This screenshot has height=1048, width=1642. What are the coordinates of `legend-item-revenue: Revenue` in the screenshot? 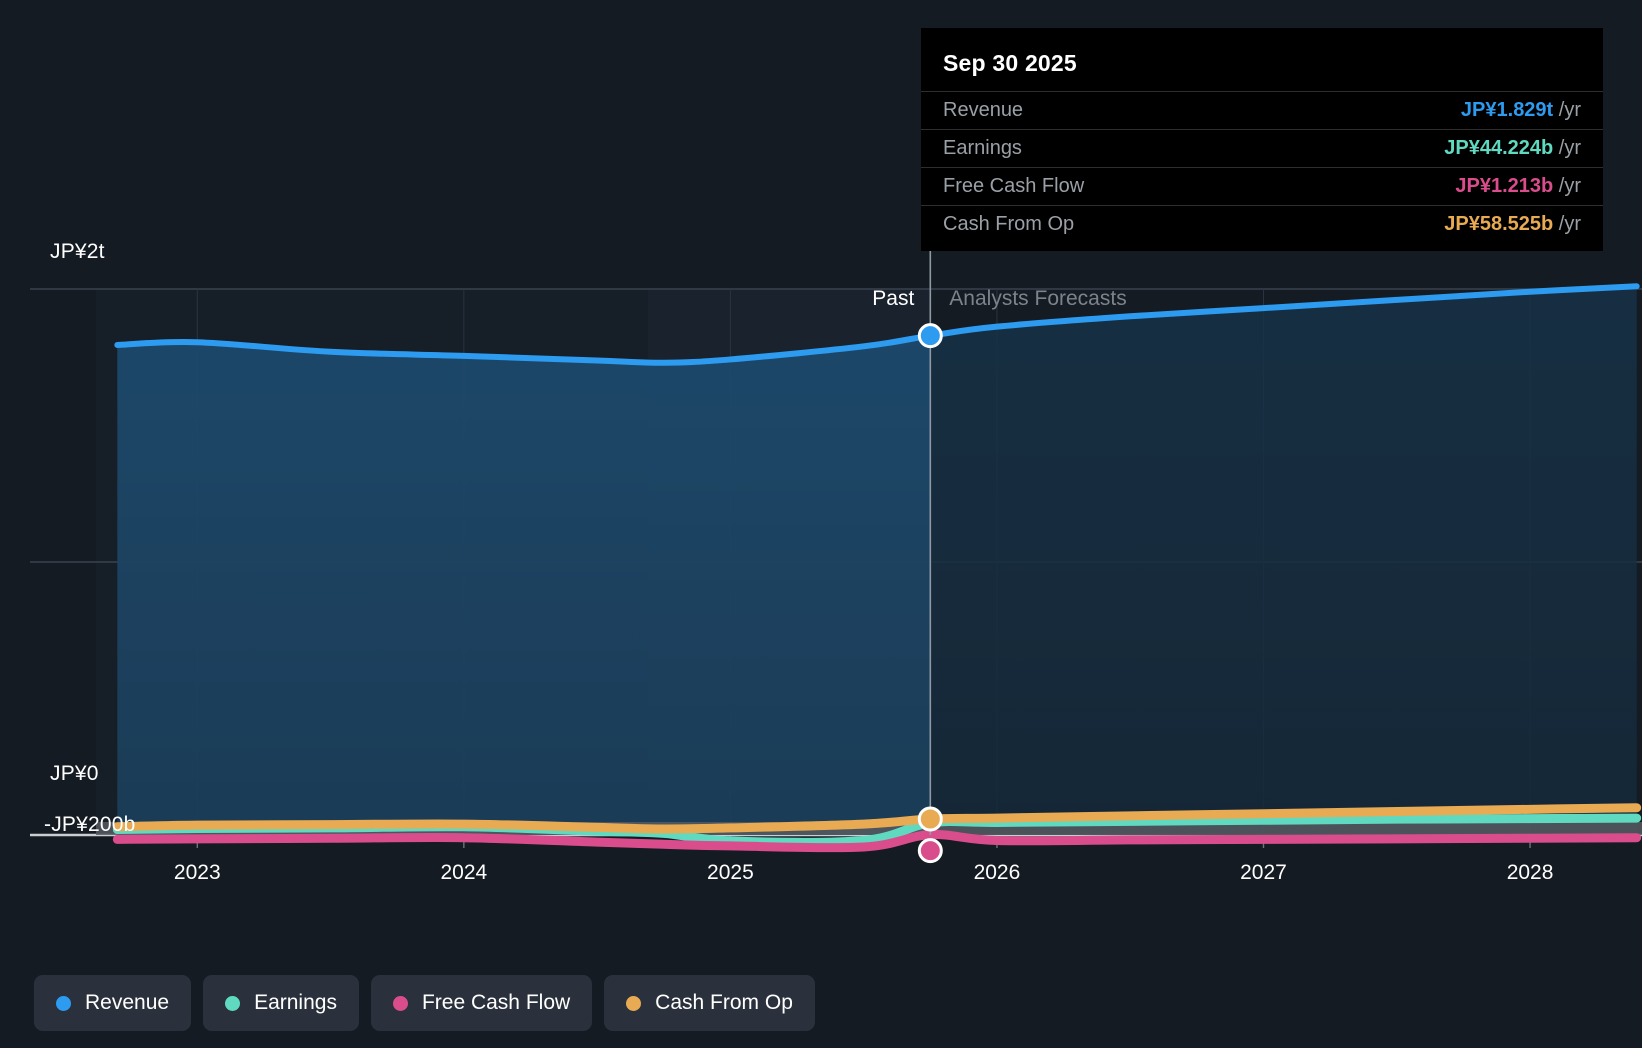 It's located at (113, 1003).